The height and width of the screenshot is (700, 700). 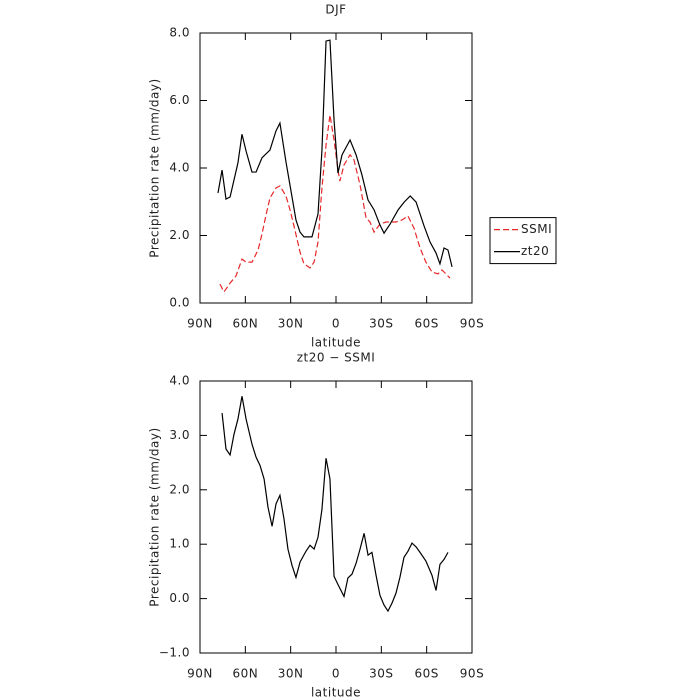 What do you see at coordinates (335, 10) in the screenshot?
I see `chart-title: DJF` at bounding box center [335, 10].